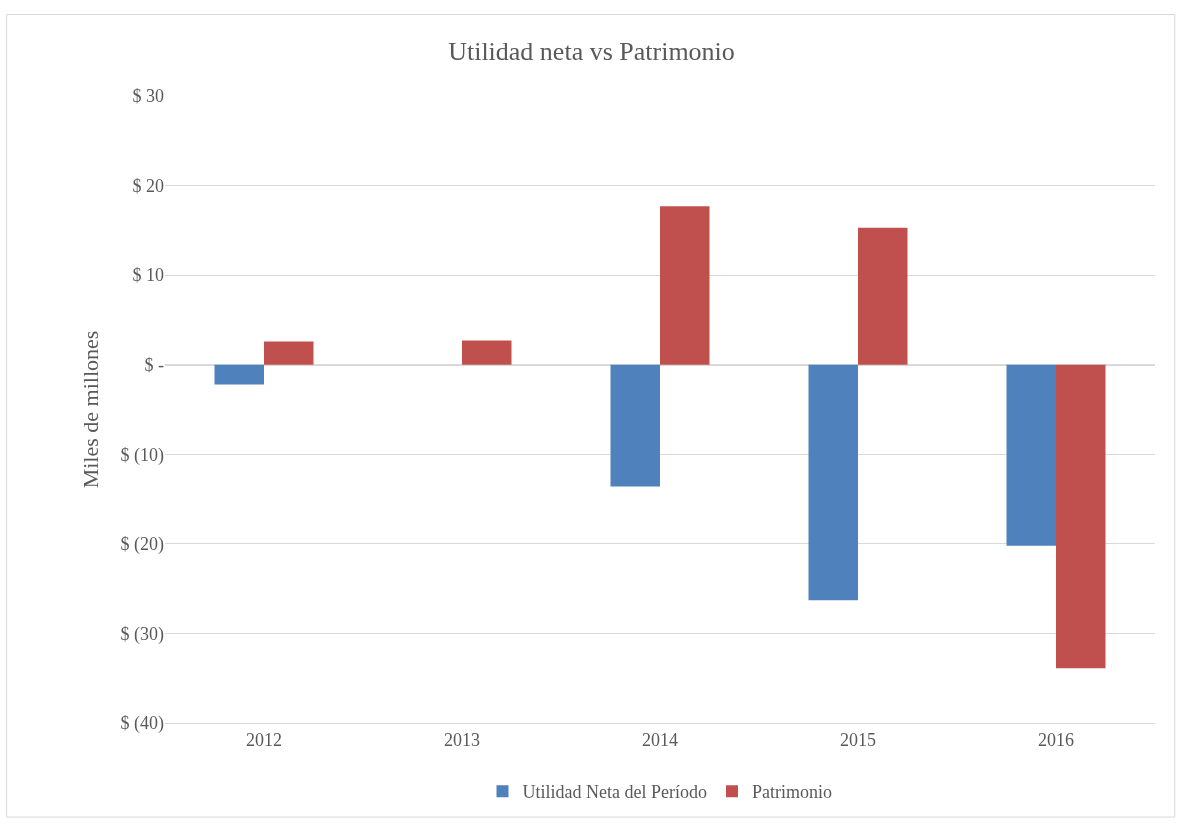  I want to click on chart-title: Utilidad neta vs Patrimonio, so click(591, 51).